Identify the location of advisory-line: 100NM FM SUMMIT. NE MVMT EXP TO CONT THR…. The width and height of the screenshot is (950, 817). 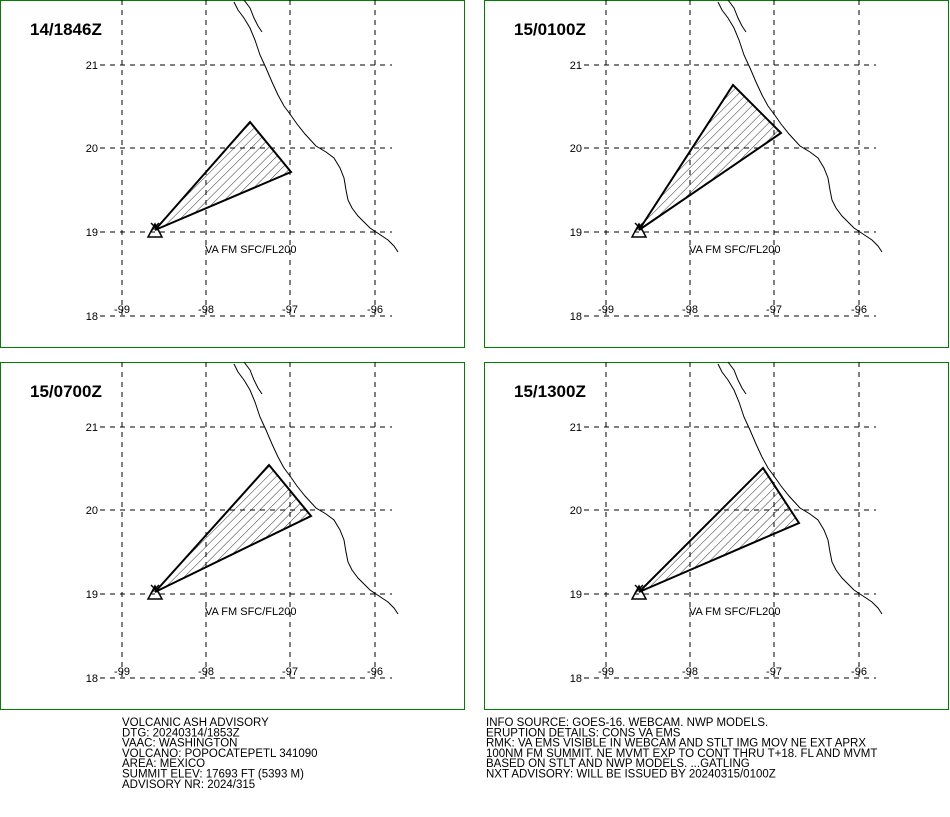
(681, 754).